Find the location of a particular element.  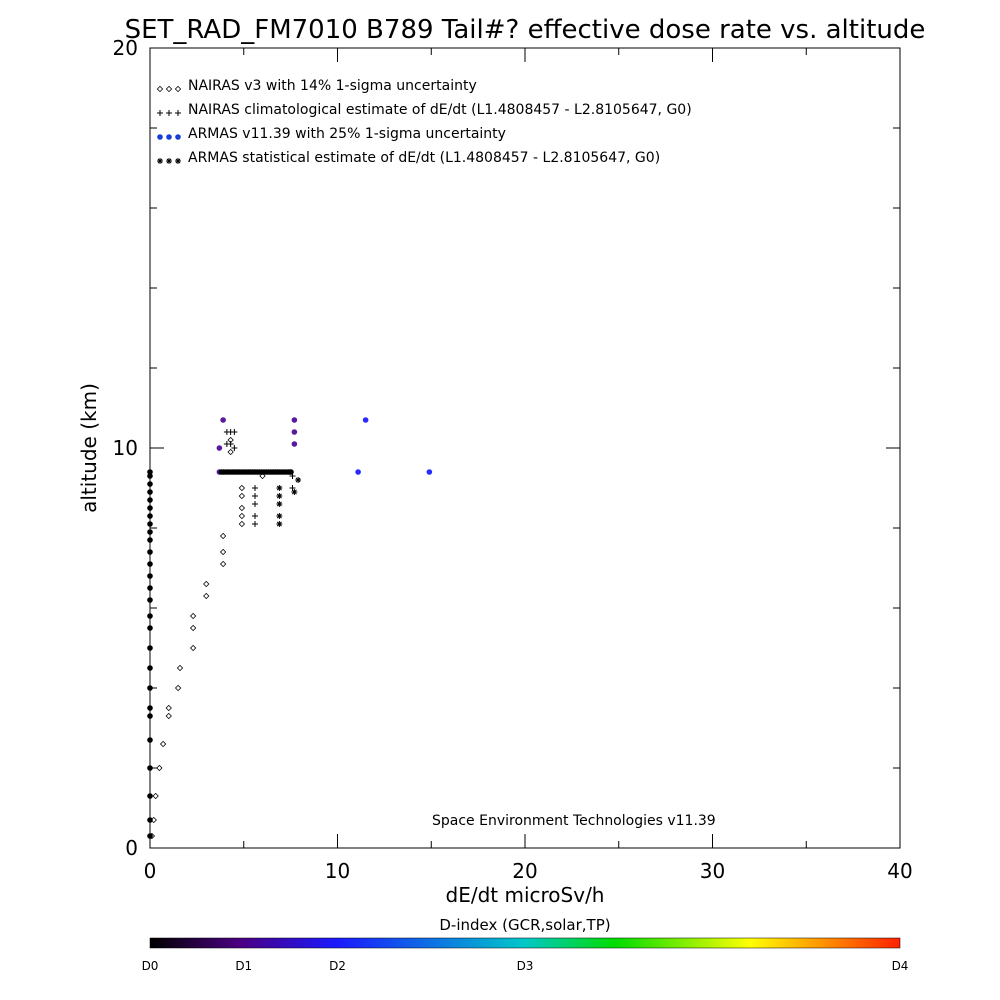

x-tick-label: 30 is located at coordinates (712, 871).